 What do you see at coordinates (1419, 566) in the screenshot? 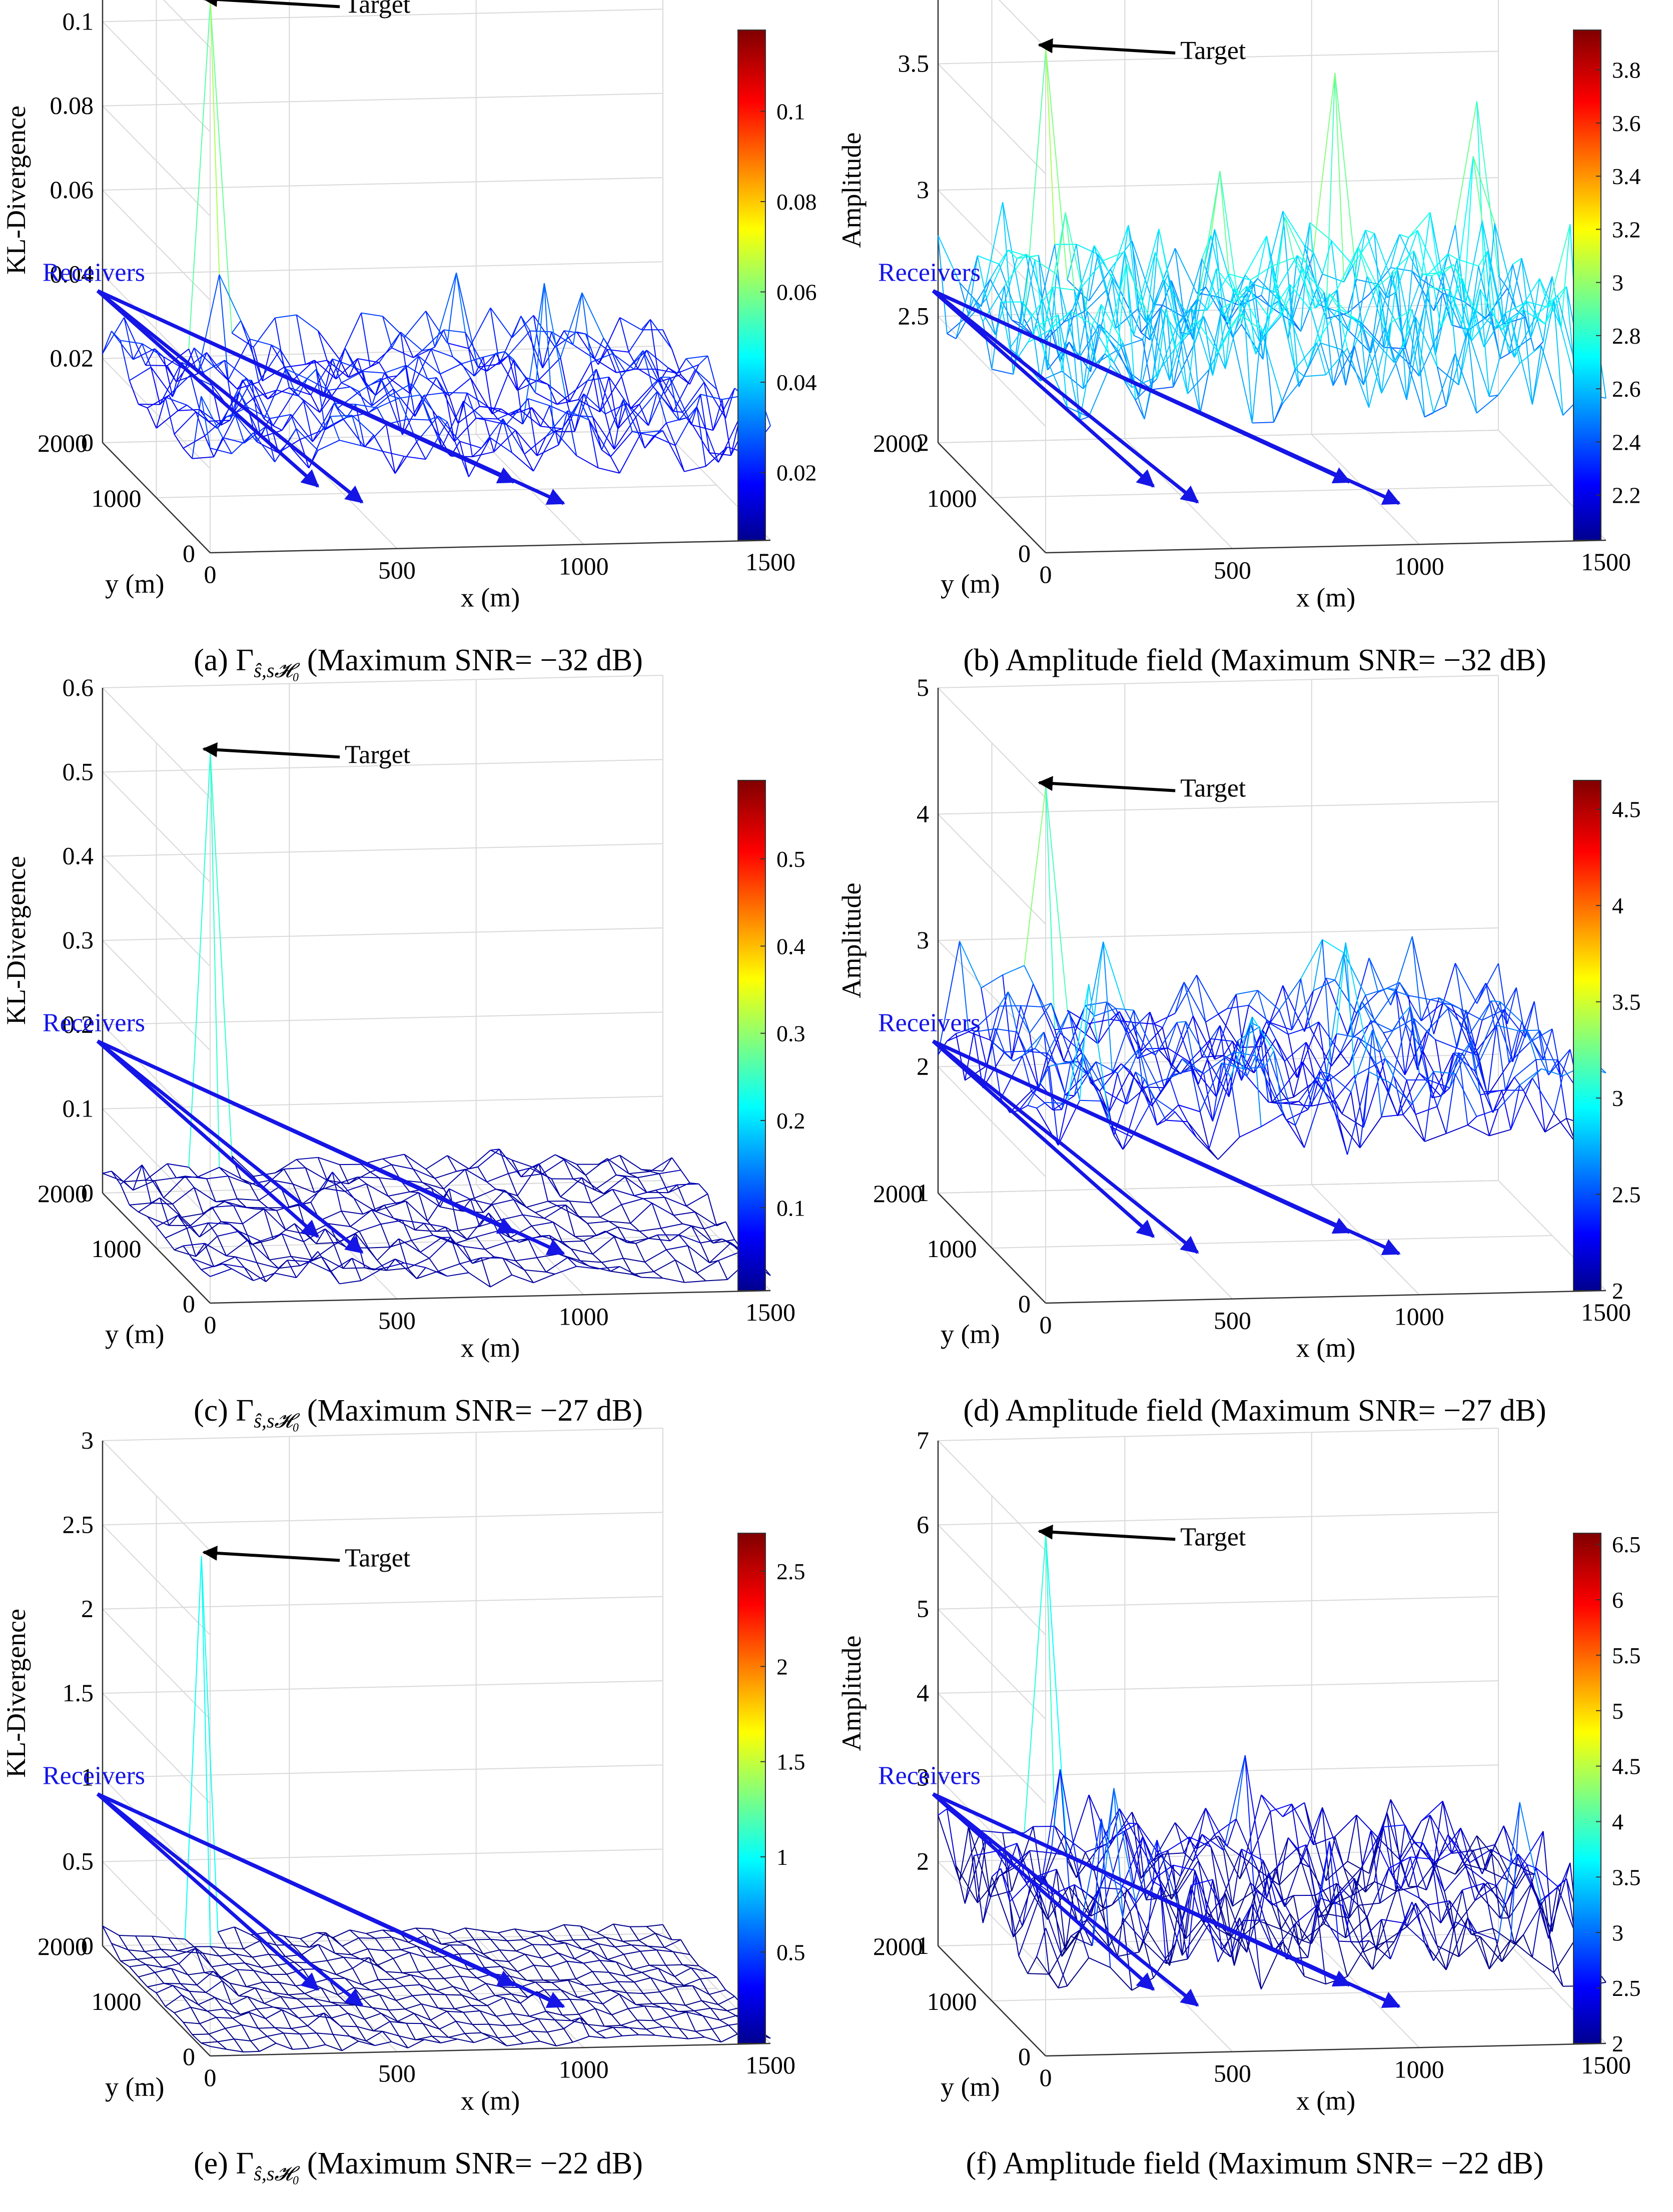
I see `x-tick-label: 1000` at bounding box center [1419, 566].